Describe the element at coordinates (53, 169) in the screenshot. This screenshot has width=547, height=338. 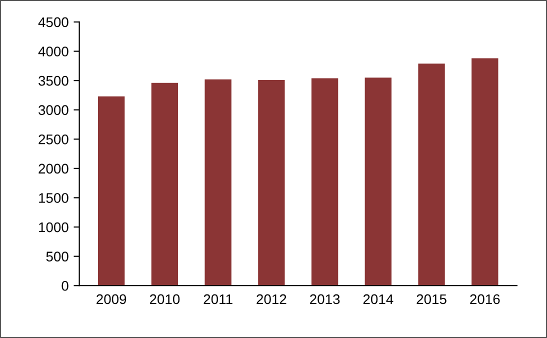
I see `y-tick-label: 2000` at that location.